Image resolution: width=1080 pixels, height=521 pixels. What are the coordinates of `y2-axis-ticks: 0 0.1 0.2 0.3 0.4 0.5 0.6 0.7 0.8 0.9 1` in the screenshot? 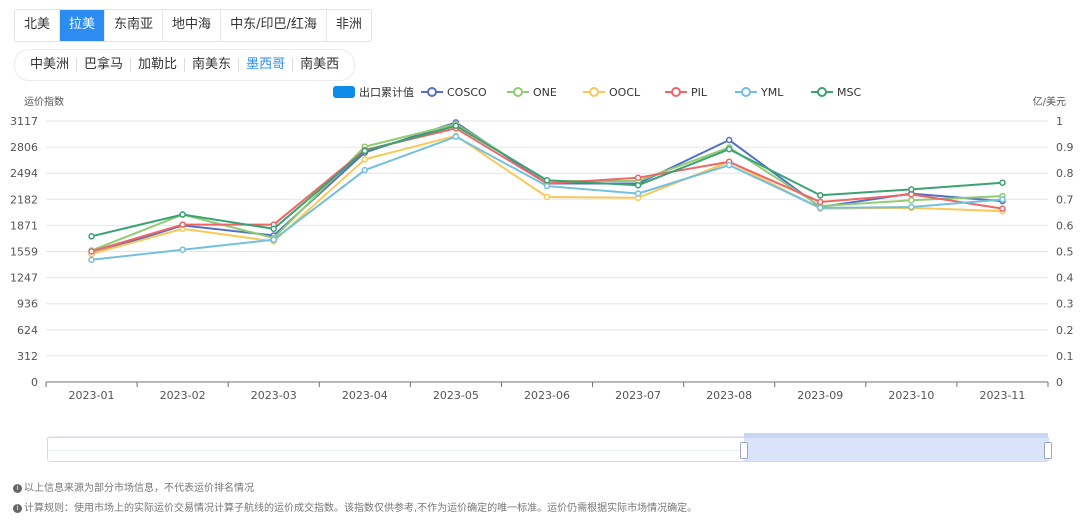 It's located at (1065, 252).